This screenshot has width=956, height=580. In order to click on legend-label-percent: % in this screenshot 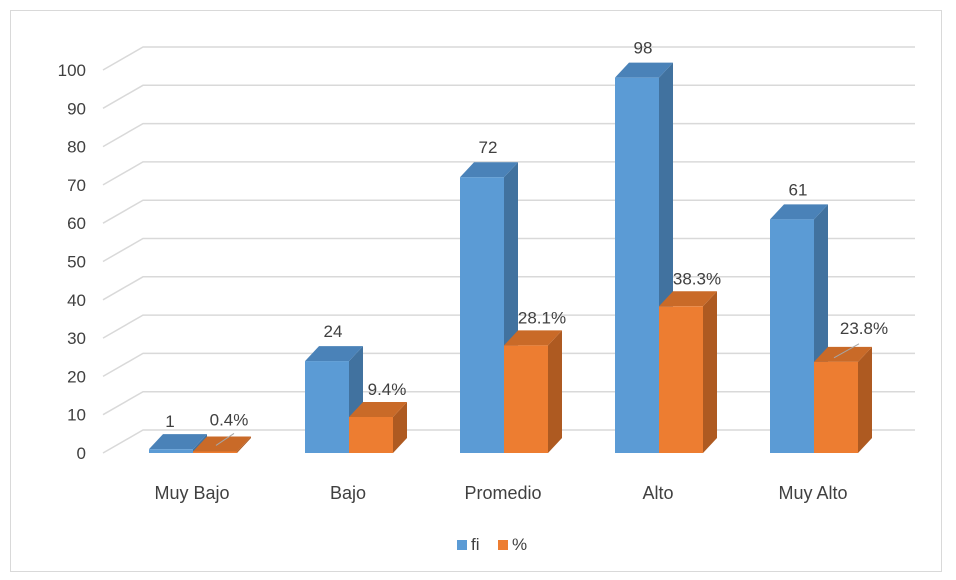, I will do `click(519, 544)`.